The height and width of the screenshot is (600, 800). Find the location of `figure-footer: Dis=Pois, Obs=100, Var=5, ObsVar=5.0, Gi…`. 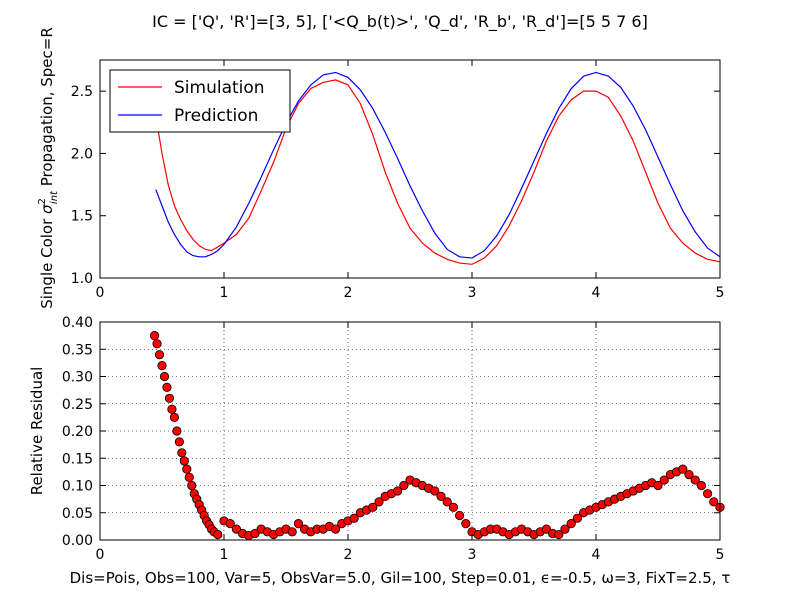

figure-footer: Dis=Pois, Obs=100, Var=5, ObsVar=5.0, Gi… is located at coordinates (400, 578).